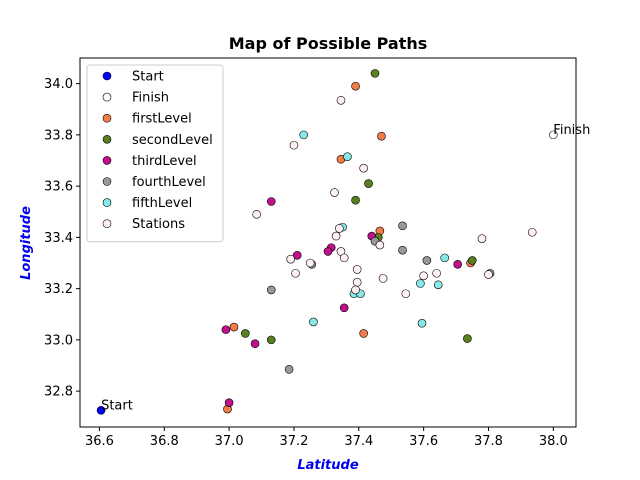 Image resolution: width=640 pixels, height=480 pixels. I want to click on legend-label-thirdlevel: thirdLevel, so click(164, 161).